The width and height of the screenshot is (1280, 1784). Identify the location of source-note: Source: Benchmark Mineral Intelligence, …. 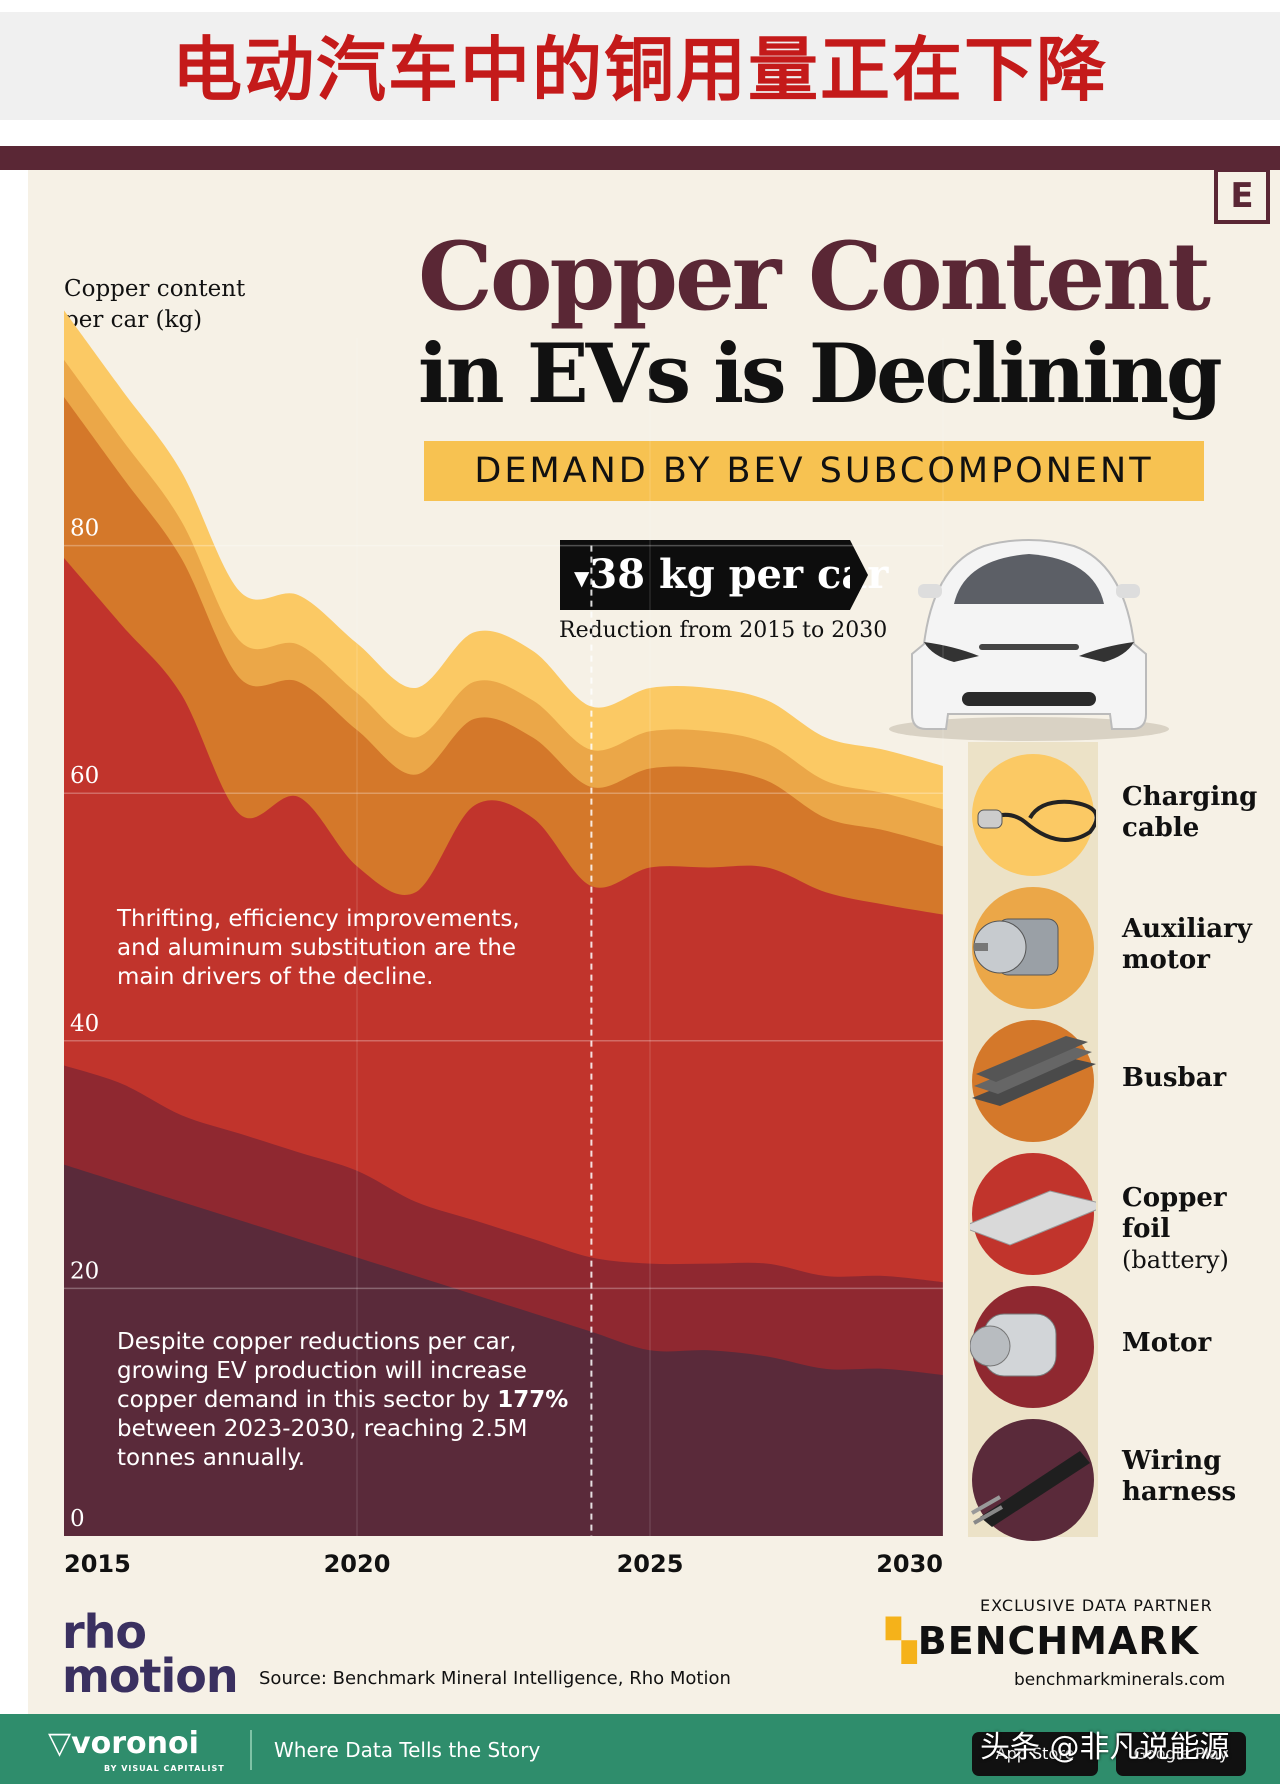
(495, 1678).